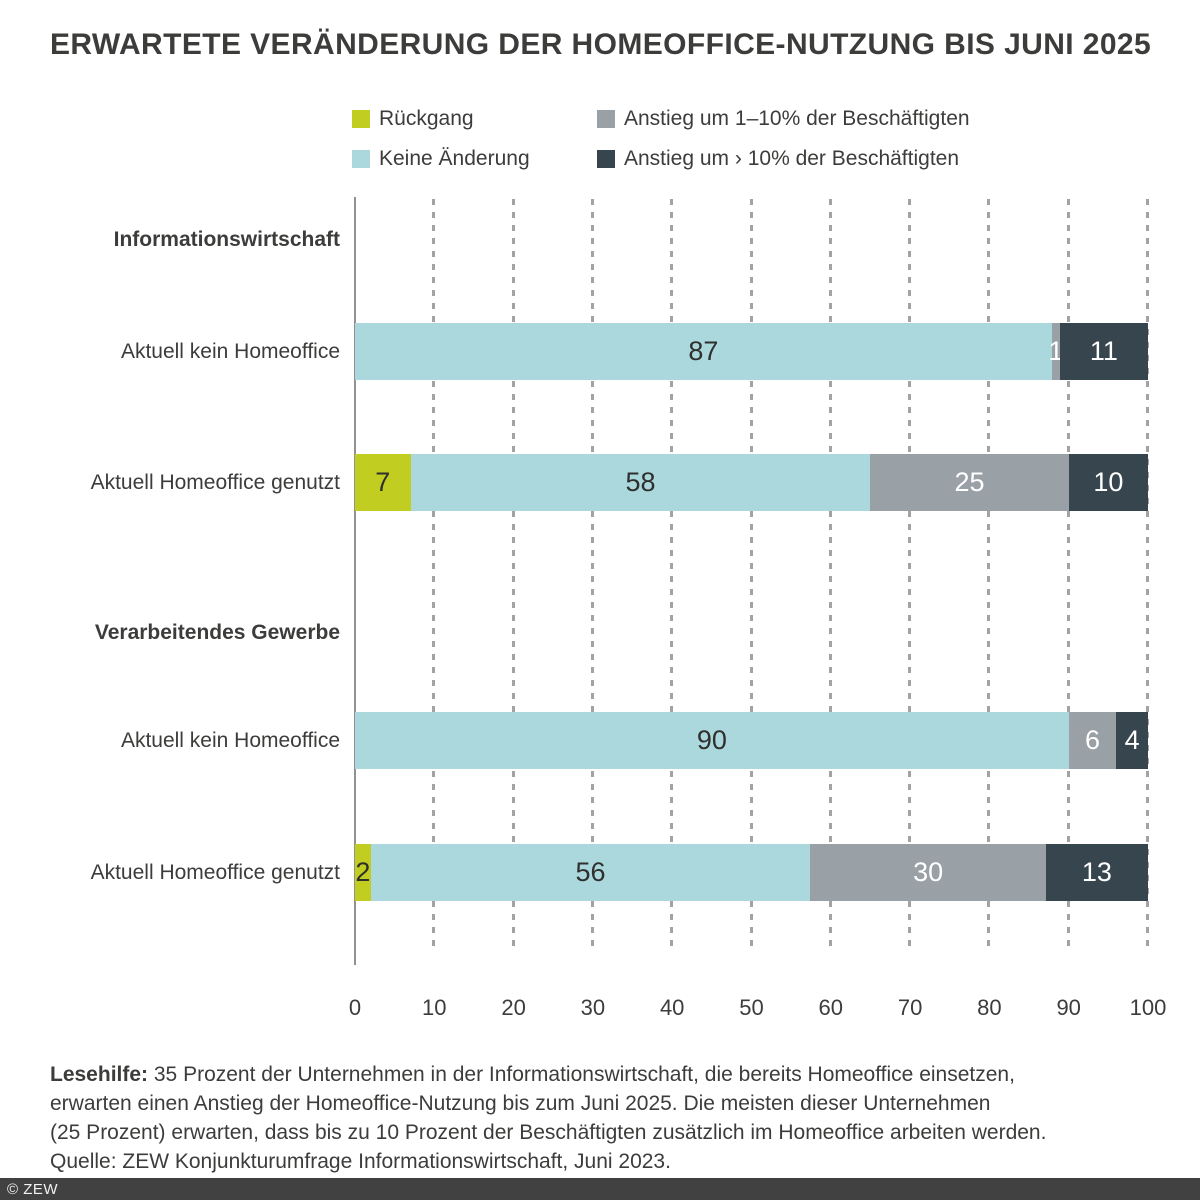  I want to click on bar-value: 90, so click(711, 740).